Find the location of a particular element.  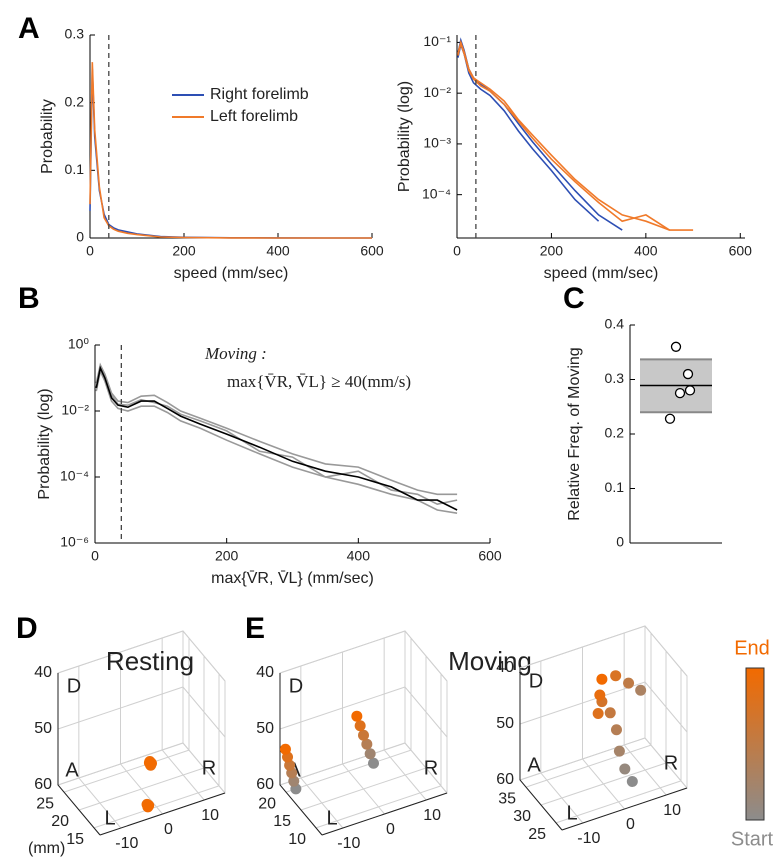

y-axis-label: Probability (log) is located at coordinates (404, 136).